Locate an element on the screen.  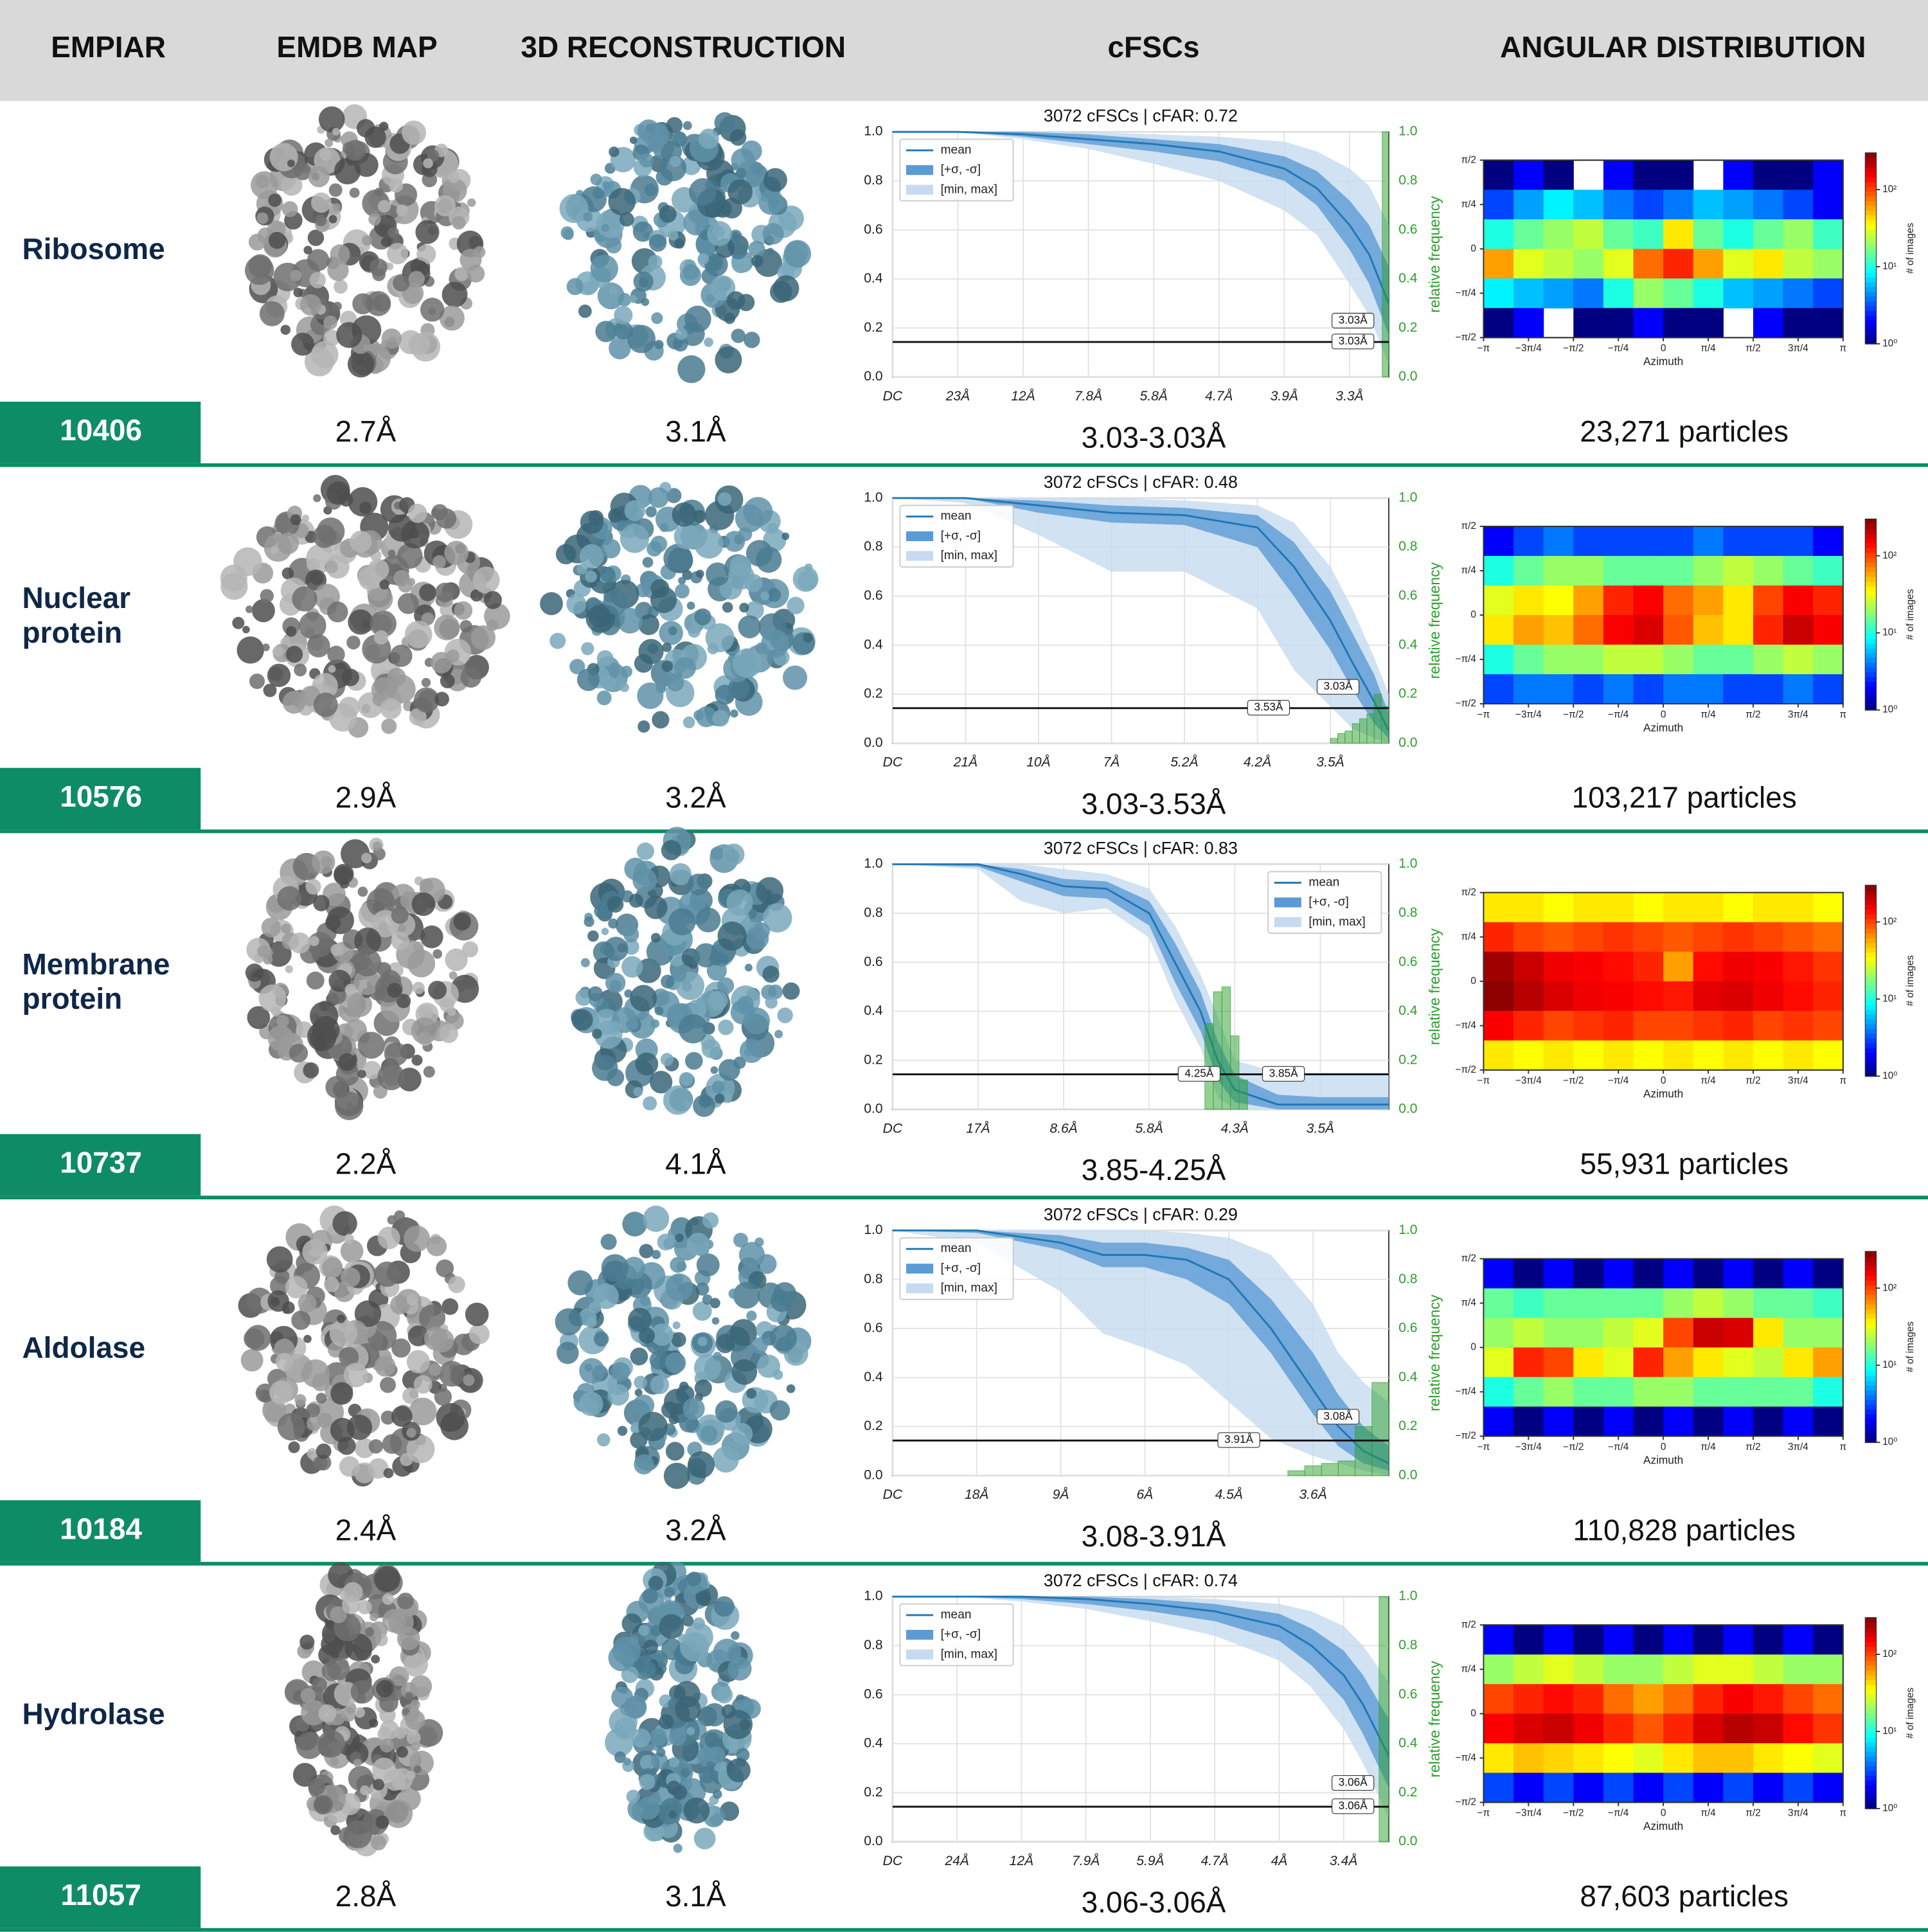
reconstruction-resolution: 4.1Å is located at coordinates (696, 1163).